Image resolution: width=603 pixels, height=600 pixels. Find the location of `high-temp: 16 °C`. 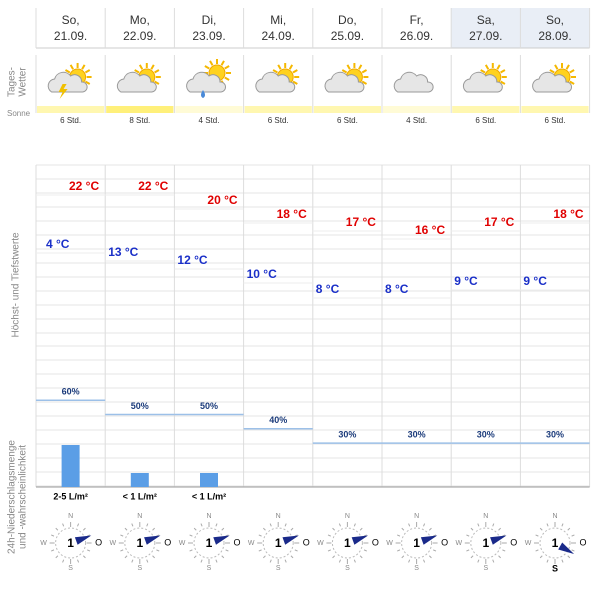

high-temp: 16 °C is located at coordinates (430, 230).